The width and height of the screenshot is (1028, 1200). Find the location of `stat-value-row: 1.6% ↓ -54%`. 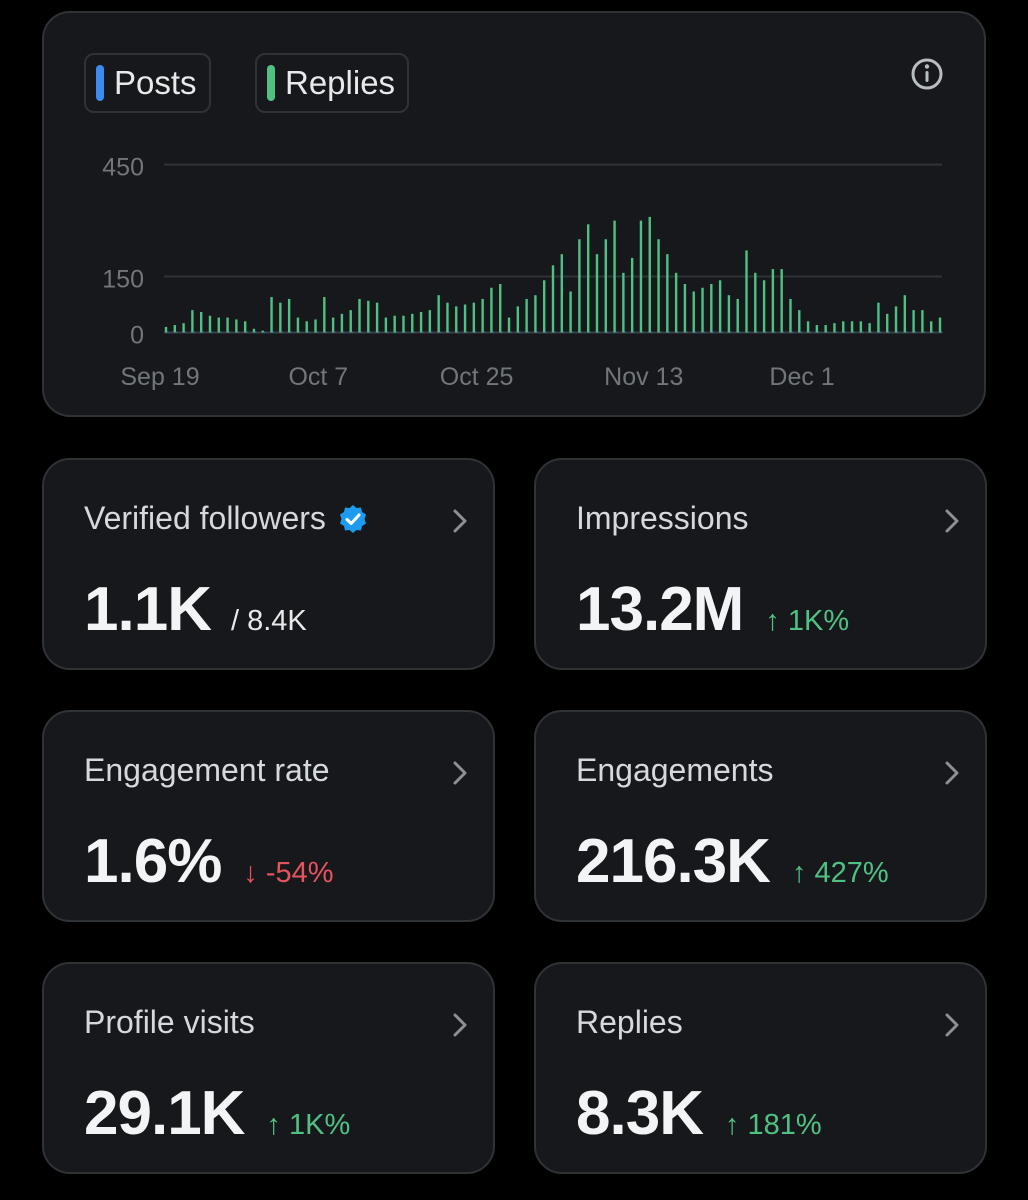

stat-value-row: 1.6% ↓ -54% is located at coordinates (209, 861).